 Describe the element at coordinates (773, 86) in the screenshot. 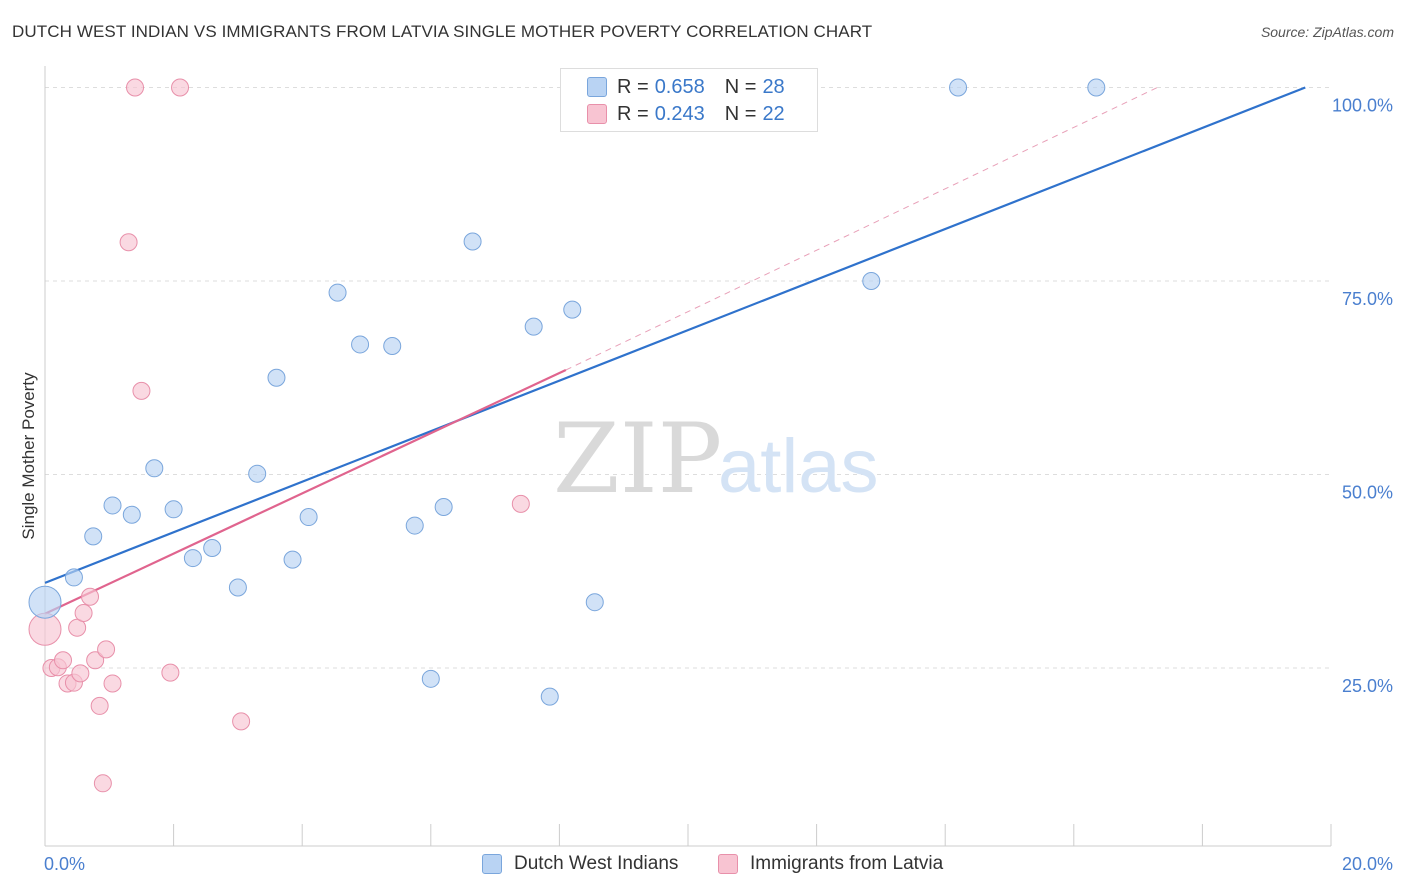

I see `n-value: 28` at that location.